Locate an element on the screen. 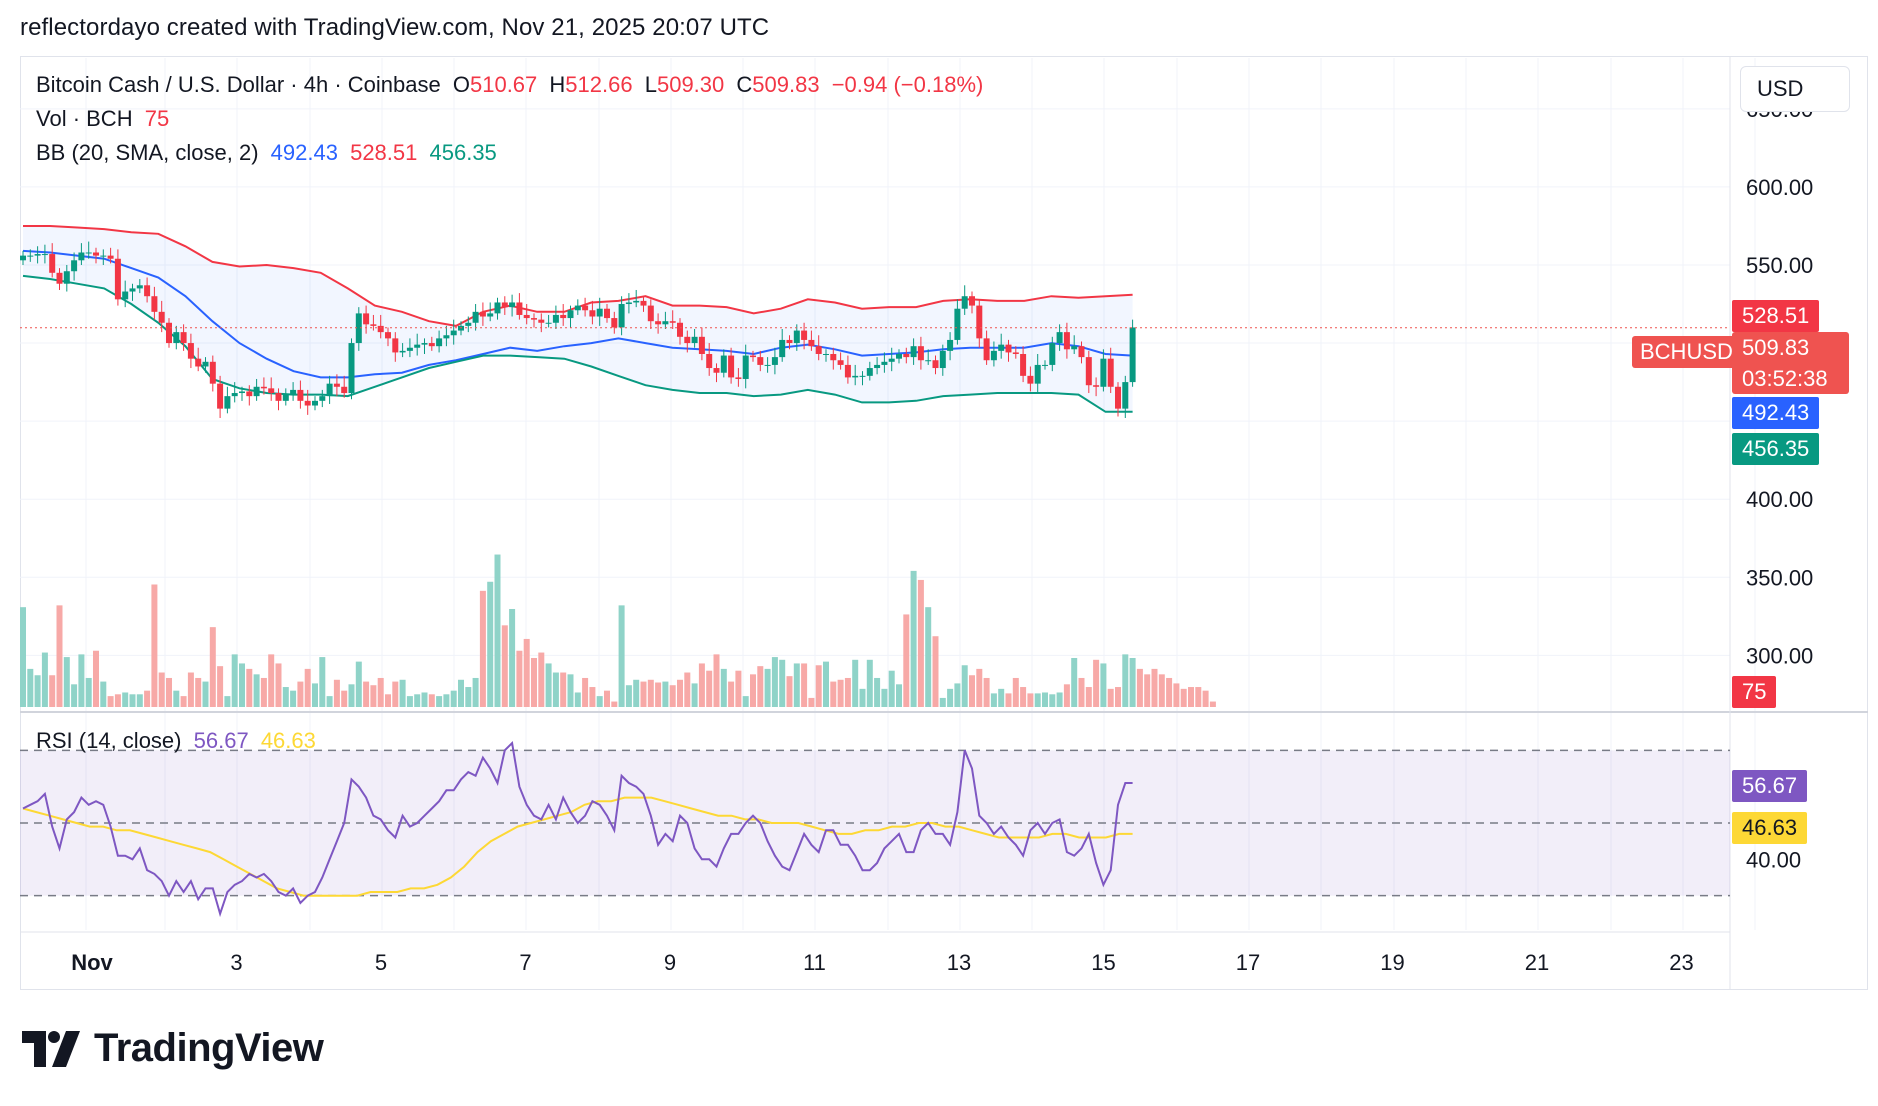 This screenshot has width=1878, height=1106. legend-rsi-label: RSI (14, close) is located at coordinates (109, 740).